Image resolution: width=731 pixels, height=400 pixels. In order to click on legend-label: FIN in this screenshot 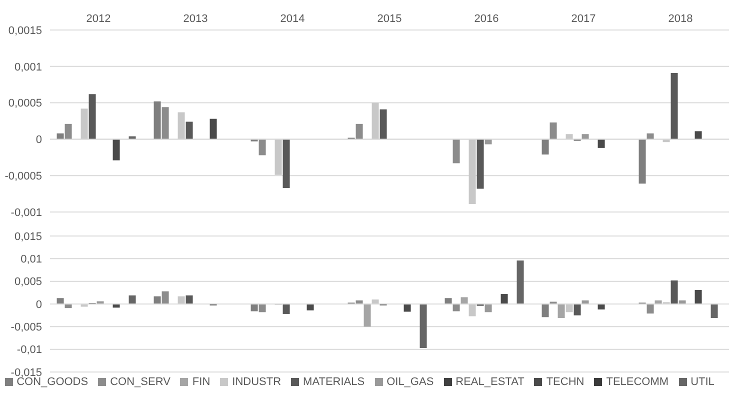, I will do `click(201, 382)`.